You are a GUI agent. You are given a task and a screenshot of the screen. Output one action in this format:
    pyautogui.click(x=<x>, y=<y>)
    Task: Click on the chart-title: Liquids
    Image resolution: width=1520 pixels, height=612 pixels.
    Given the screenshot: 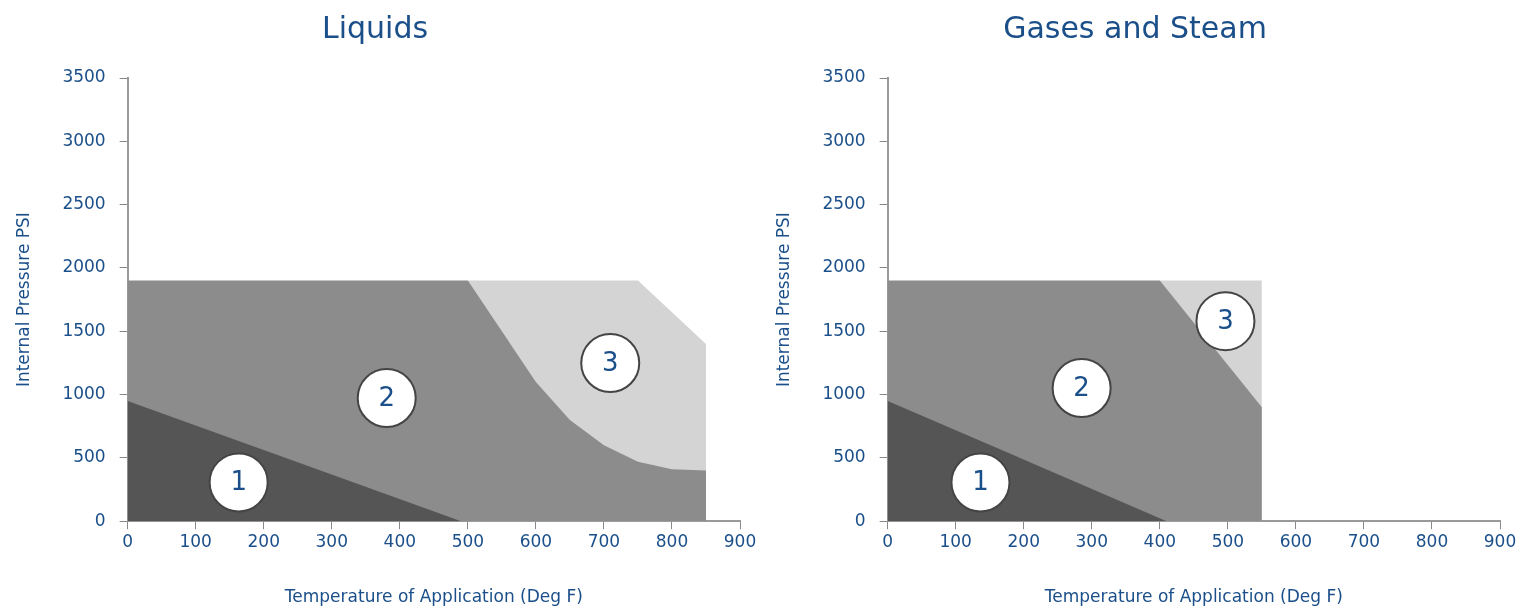 What is the action you would take?
    pyautogui.click(x=375, y=27)
    